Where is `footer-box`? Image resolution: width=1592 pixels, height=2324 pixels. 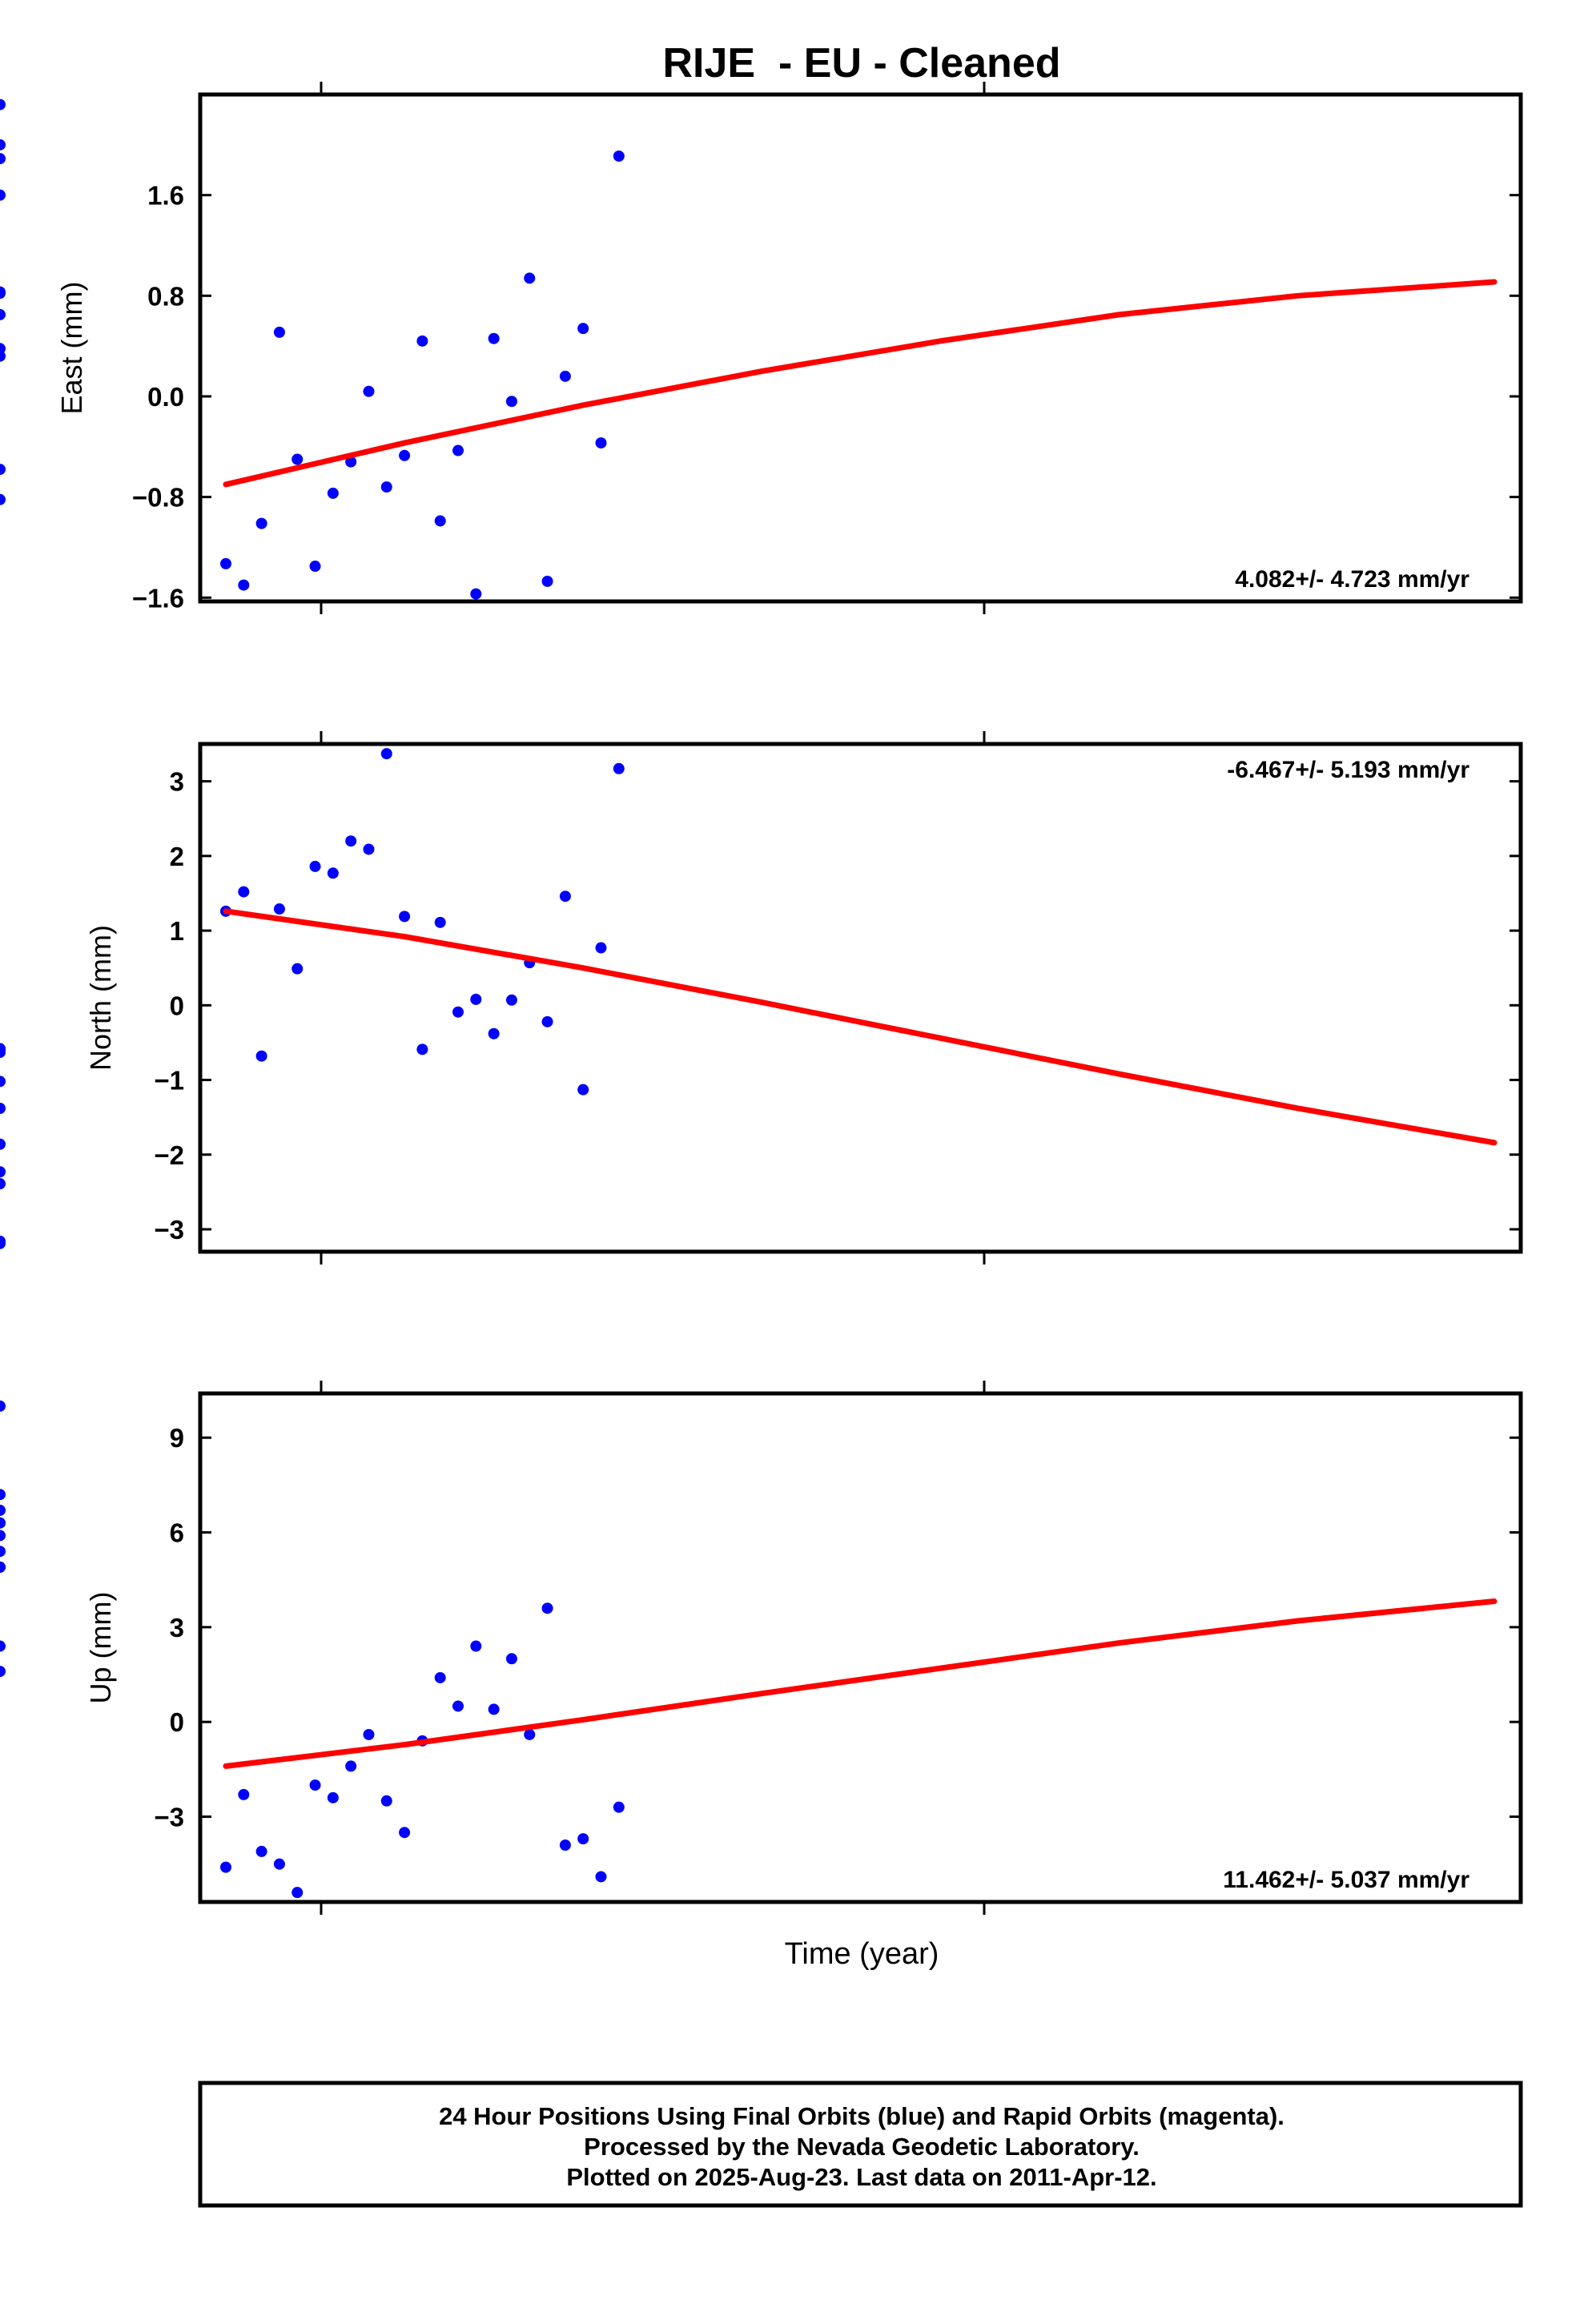
footer-box is located at coordinates (860, 2144).